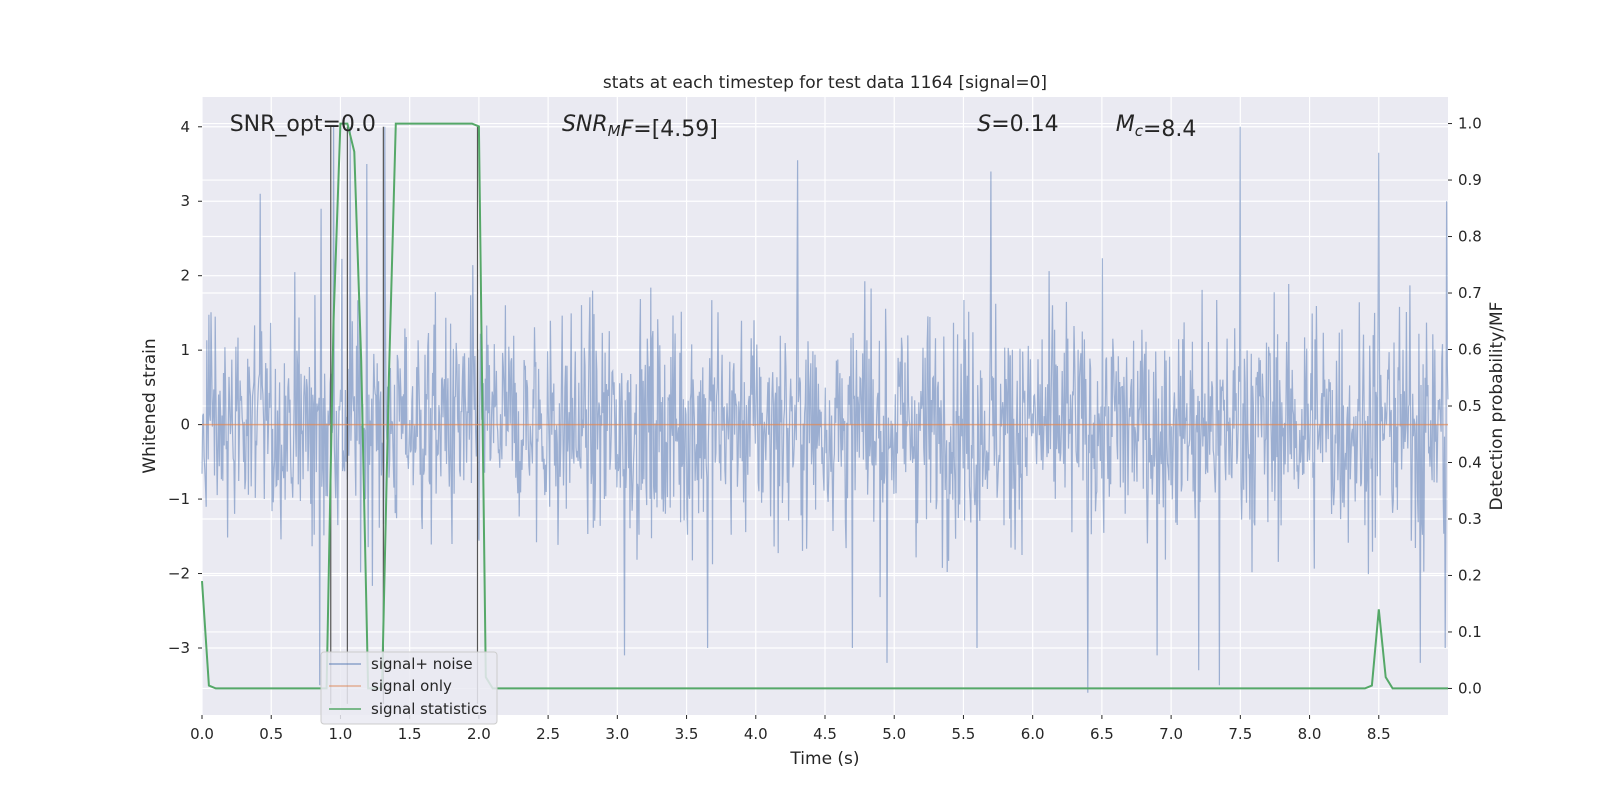  What do you see at coordinates (1470, 406) in the screenshot?
I see `y2-tick-label: 0.5` at bounding box center [1470, 406].